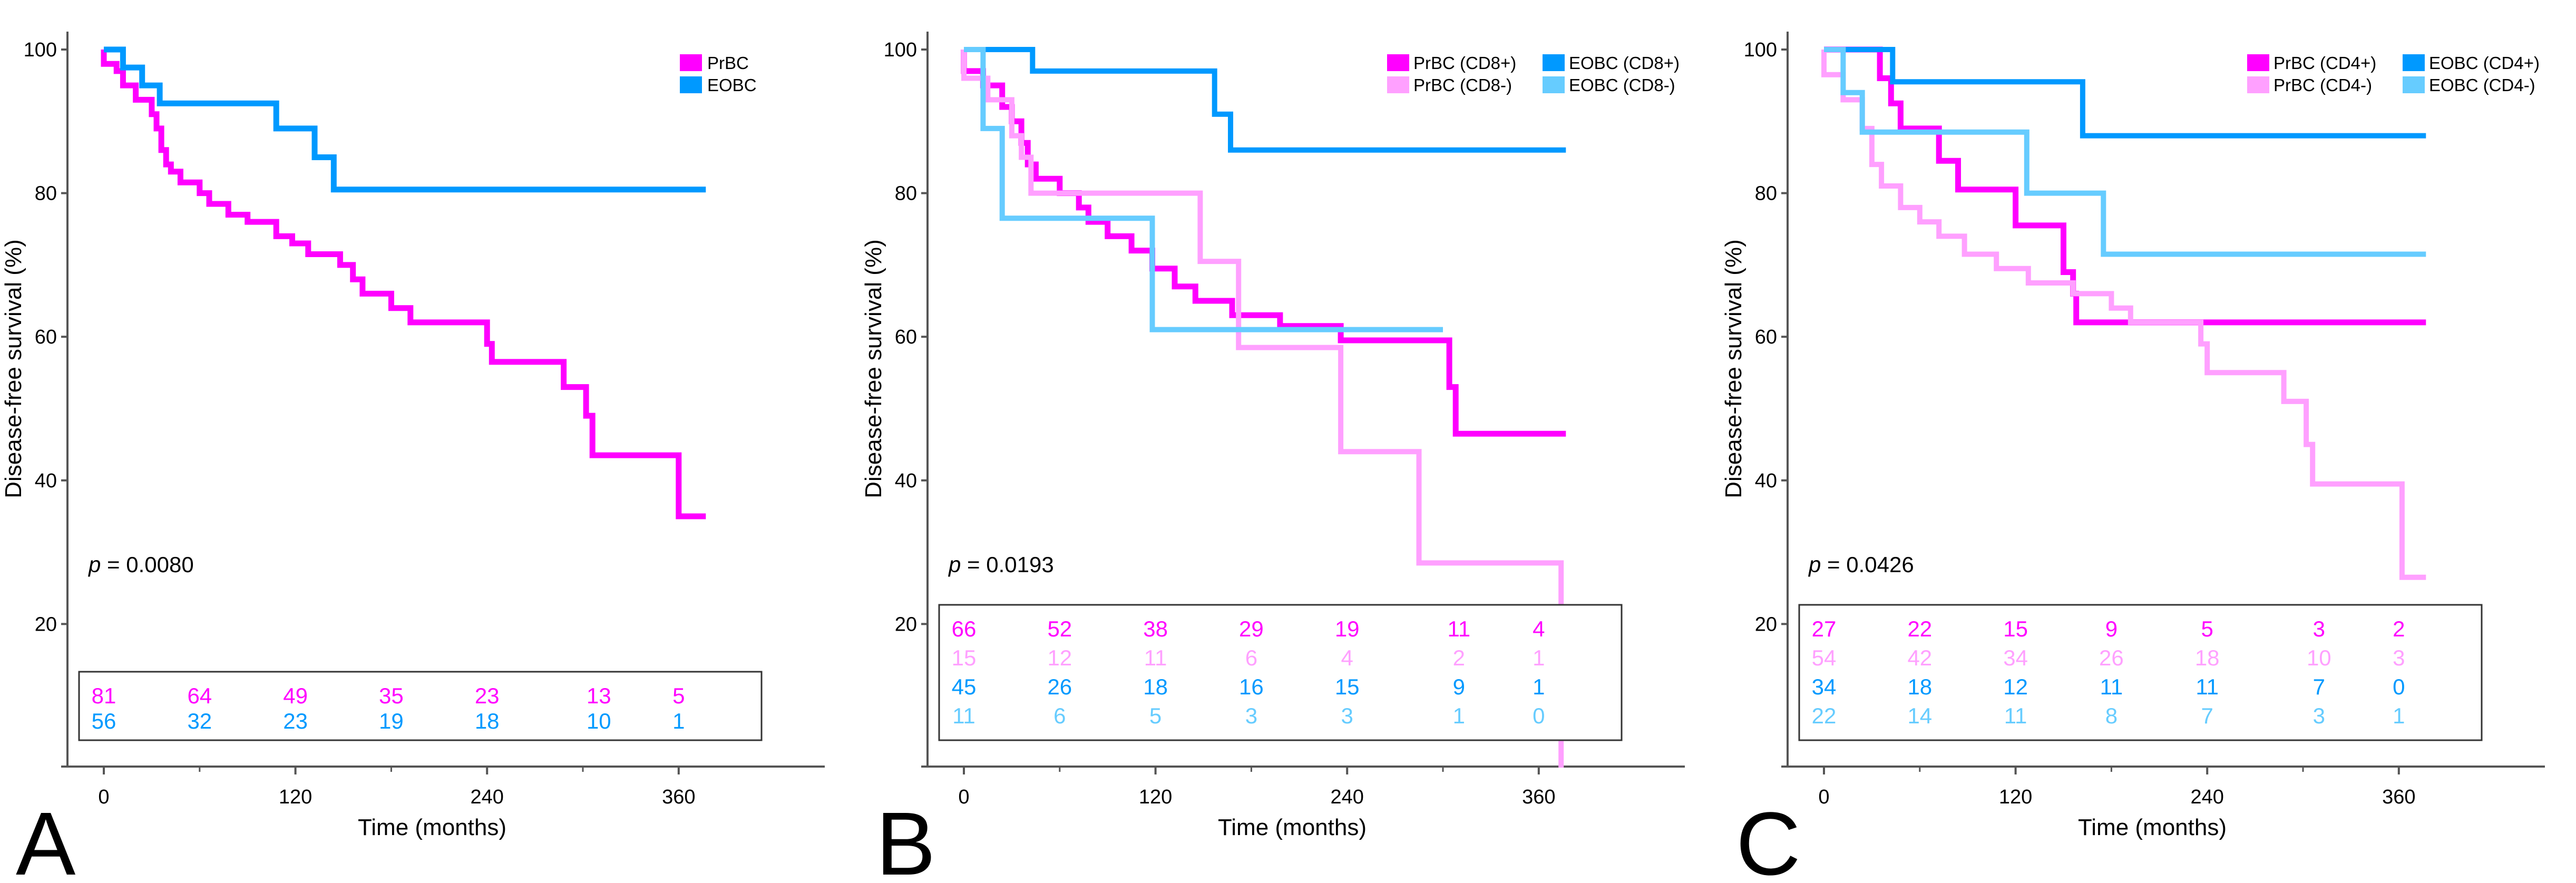  Describe the element at coordinates (1814, 564) in the screenshot. I see `p-symbol: p` at that location.